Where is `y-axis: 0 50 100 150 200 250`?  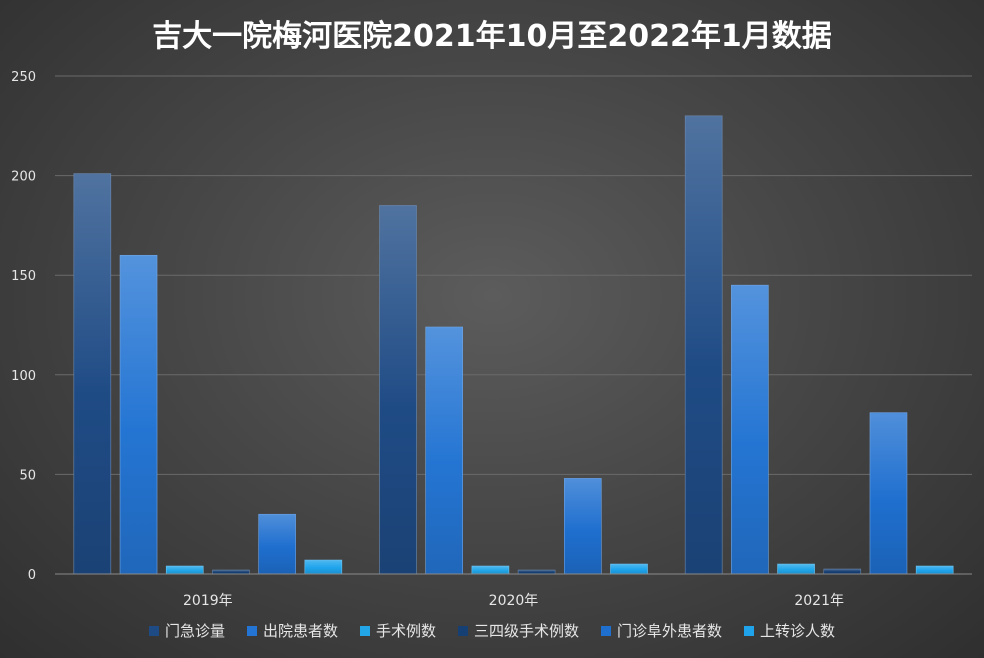 y-axis: 0 50 100 150 200 250 is located at coordinates (23, 326).